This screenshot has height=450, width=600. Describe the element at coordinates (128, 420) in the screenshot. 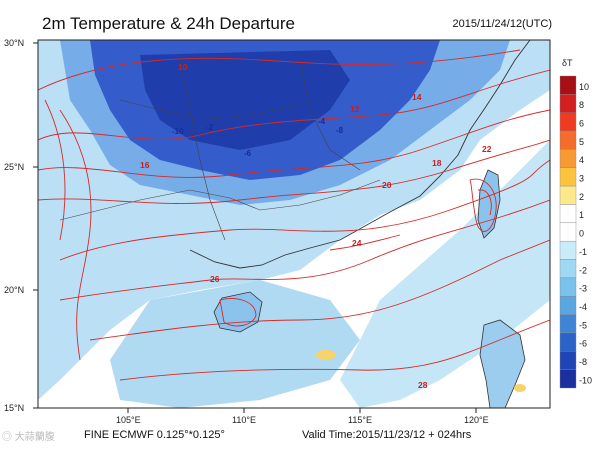

I see `lon-tick-label: 105°E` at that location.